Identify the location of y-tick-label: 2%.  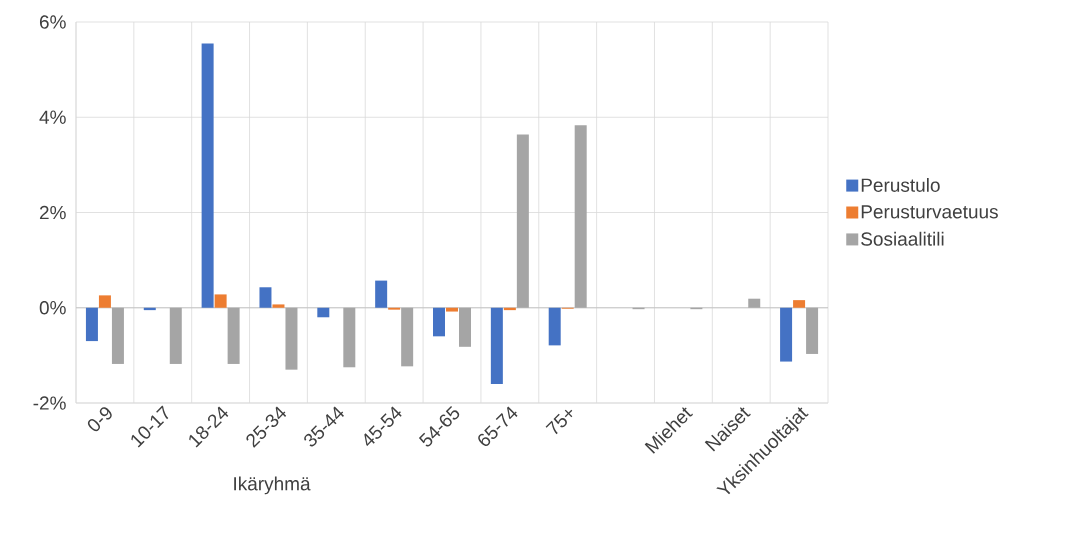
(52, 212).